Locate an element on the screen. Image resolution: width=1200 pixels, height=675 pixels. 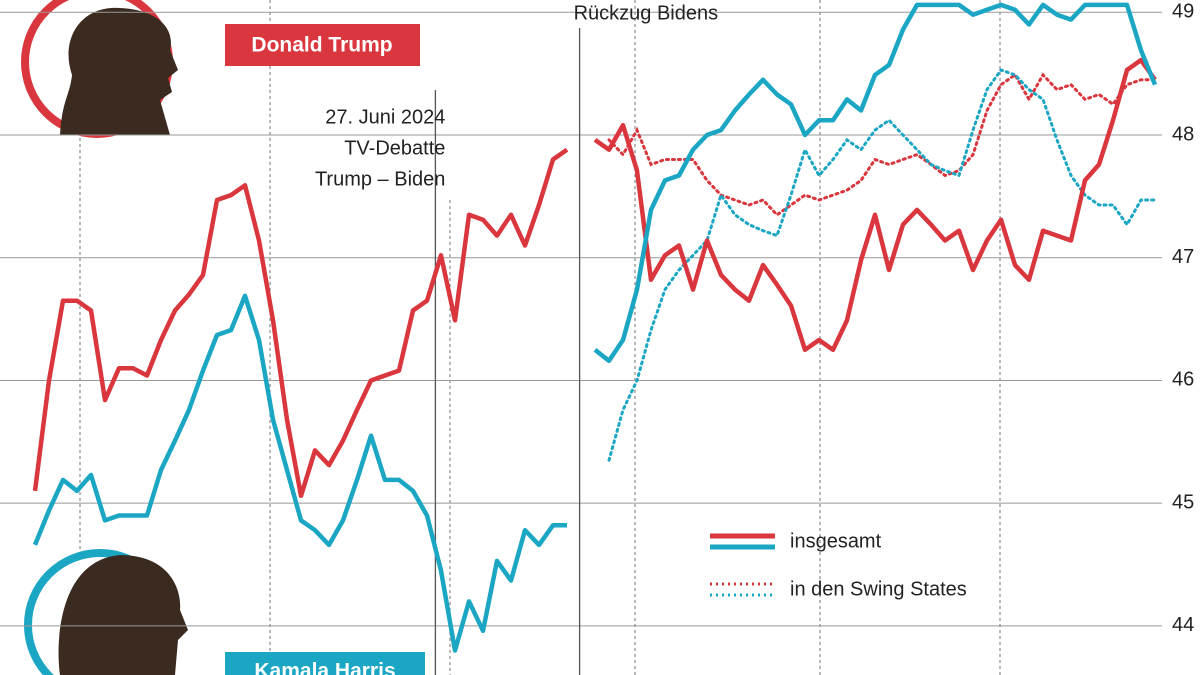
swing-line is located at coordinates (882, 144).